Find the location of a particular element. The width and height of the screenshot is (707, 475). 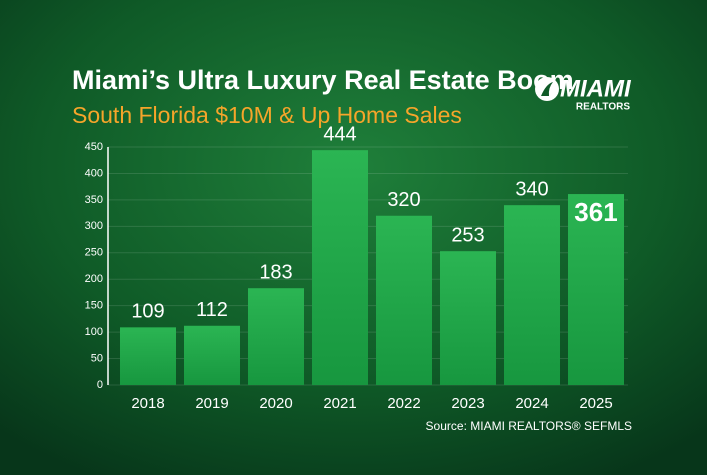

x-tick-label: 2019 is located at coordinates (211, 403).